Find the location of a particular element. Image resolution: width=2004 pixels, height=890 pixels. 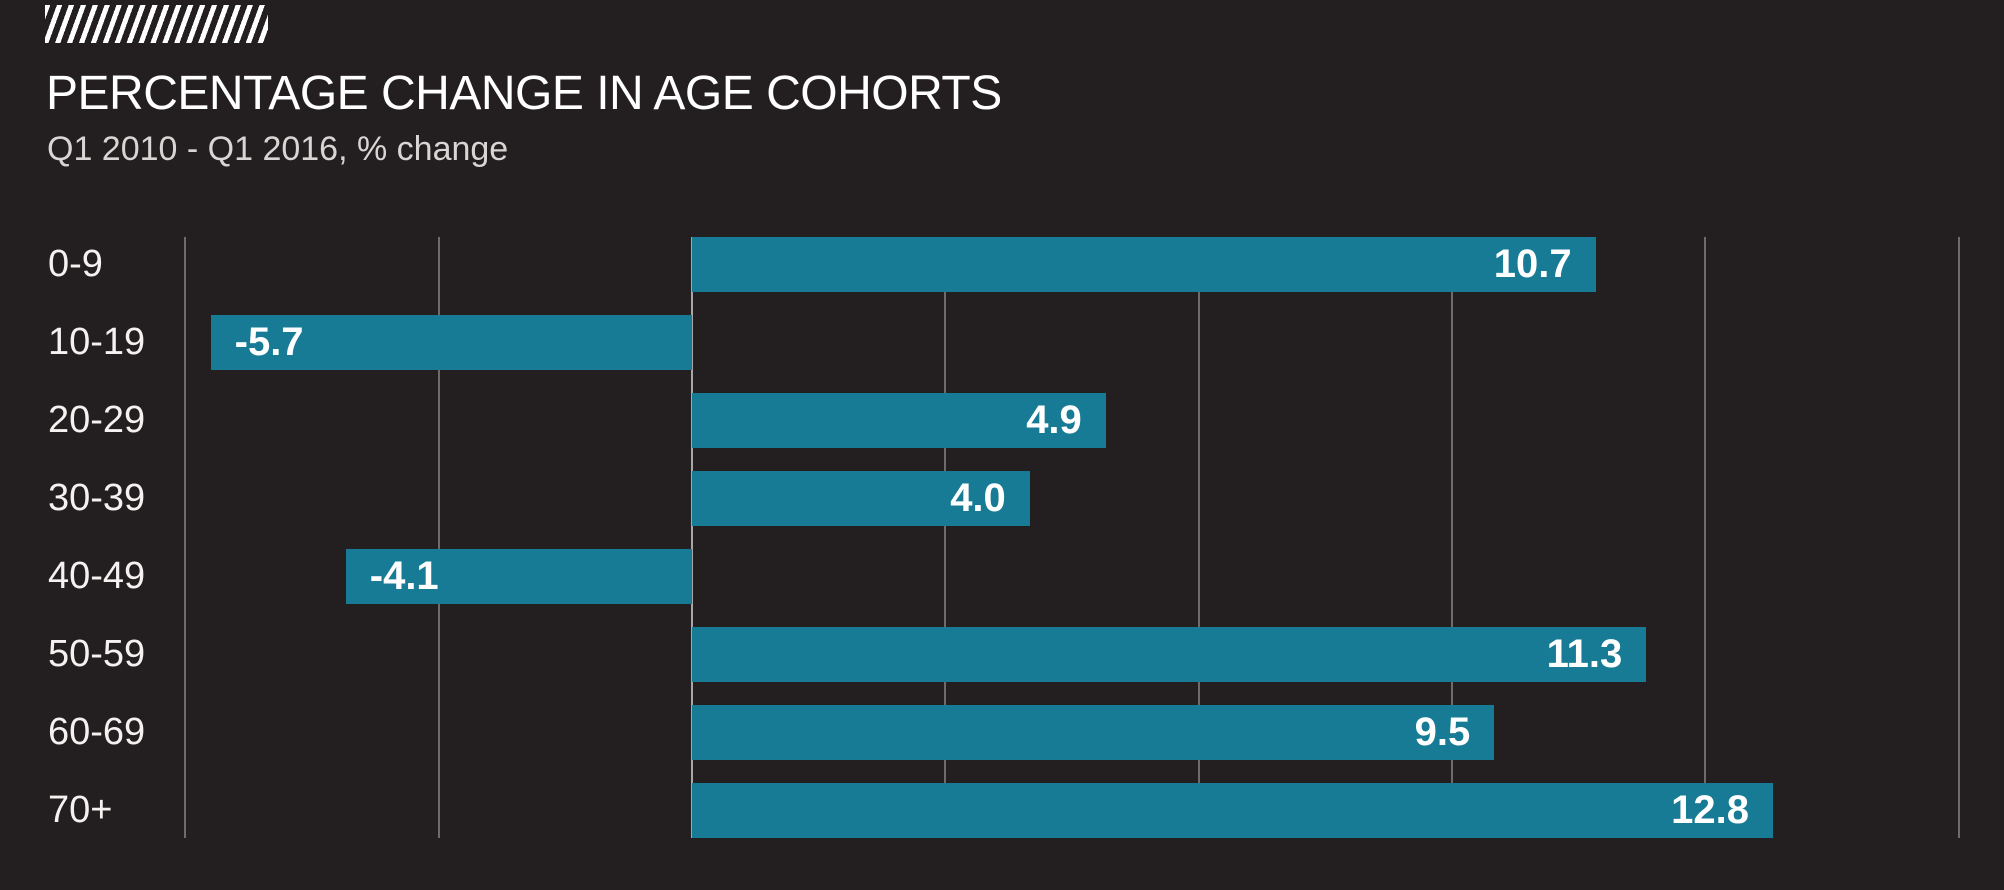

category-label: 40-49 is located at coordinates (97, 576).